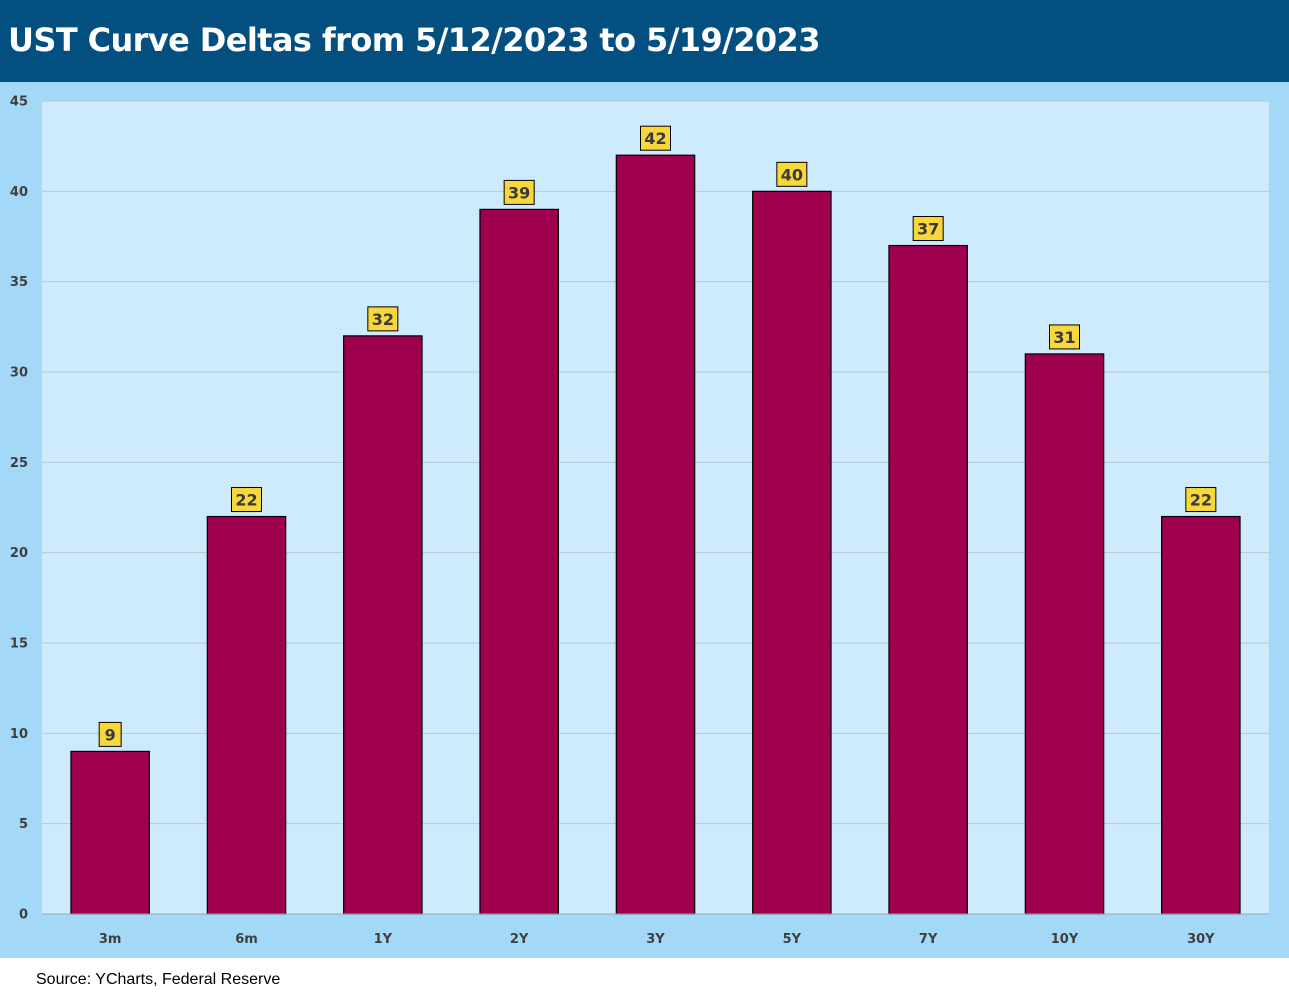 The image size is (1289, 1000). What do you see at coordinates (19, 509) in the screenshot?
I see `y-axis: 0 5 10 15 20 25 30 35 40 45` at bounding box center [19, 509].